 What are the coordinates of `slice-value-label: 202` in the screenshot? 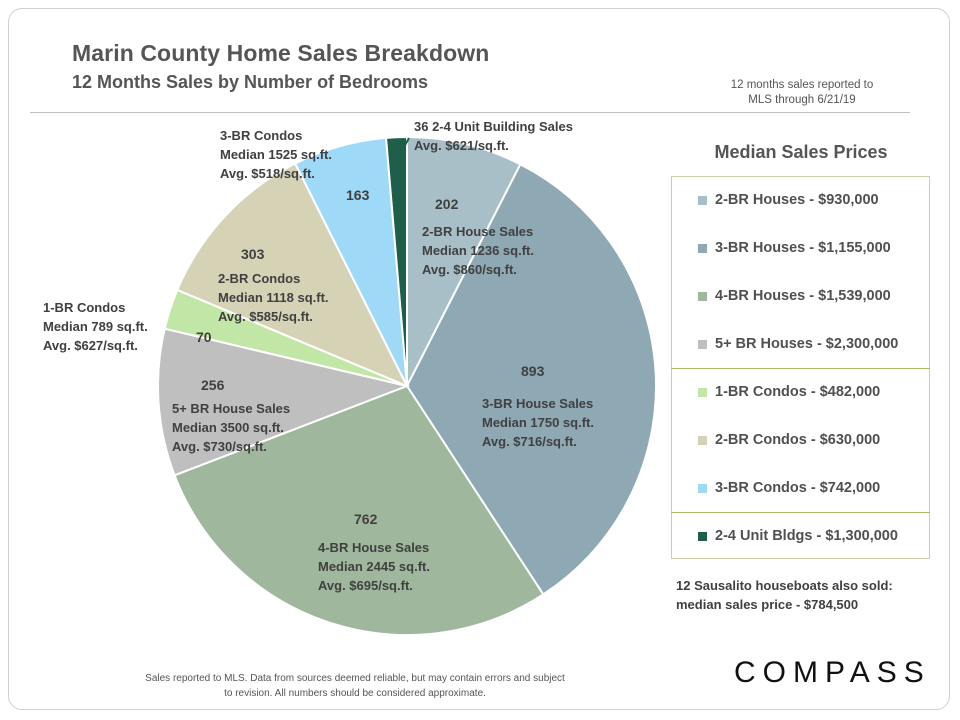 It's located at (447, 204).